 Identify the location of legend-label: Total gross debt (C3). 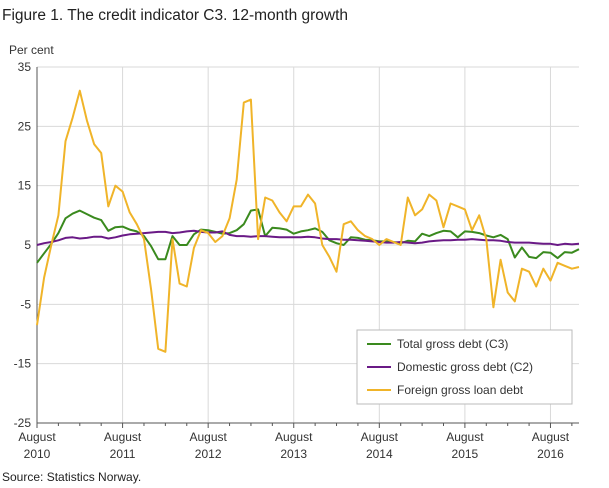
(452, 344).